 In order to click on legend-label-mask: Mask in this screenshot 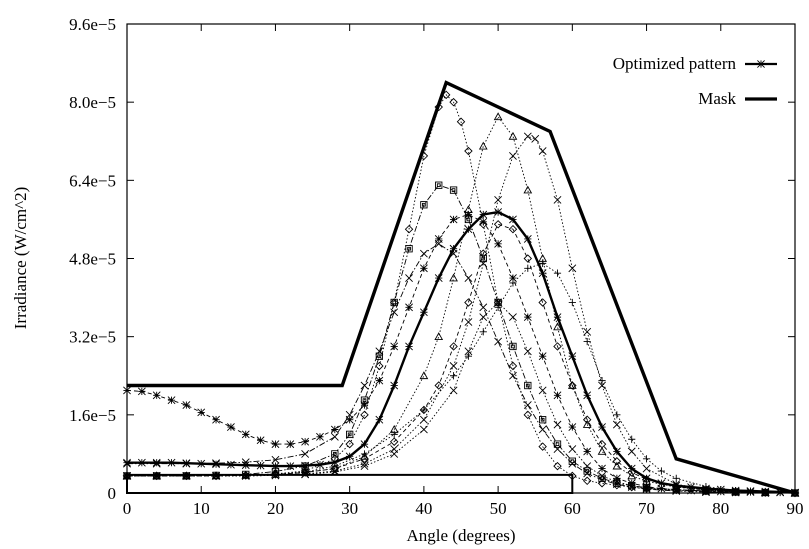, I will do `click(717, 98)`.